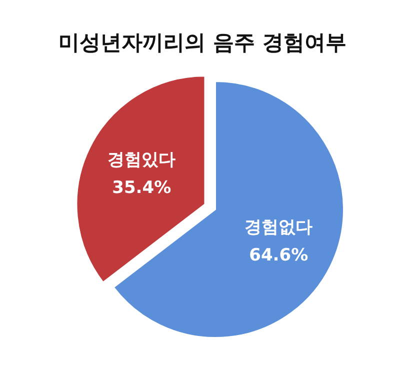 This screenshot has height=381, width=404. Describe the element at coordinates (278, 228) in the screenshot. I see `slice-label: 경험없다` at that location.